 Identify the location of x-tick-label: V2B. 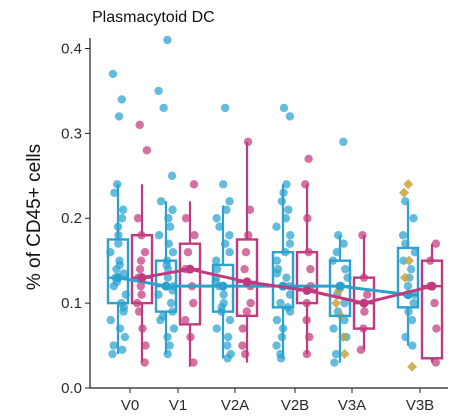
(295, 405).